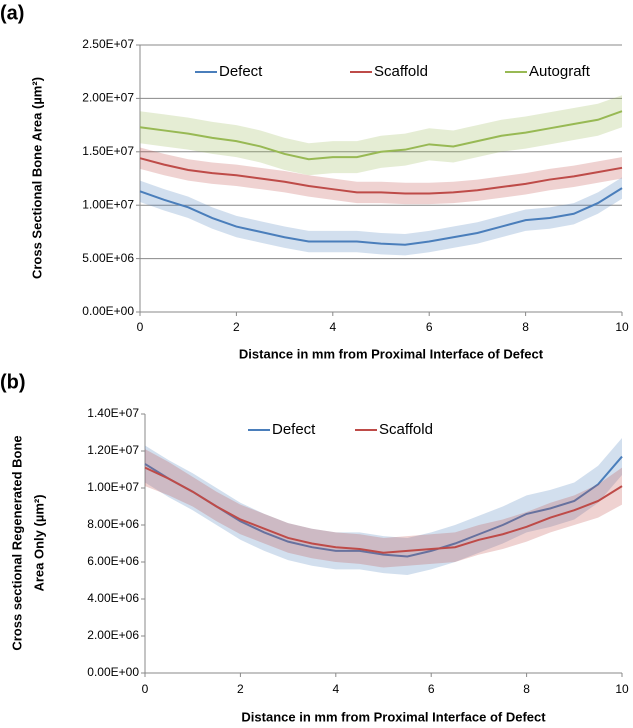  What do you see at coordinates (12, 13) in the screenshot?
I see `panel-label: (a)` at bounding box center [12, 13].